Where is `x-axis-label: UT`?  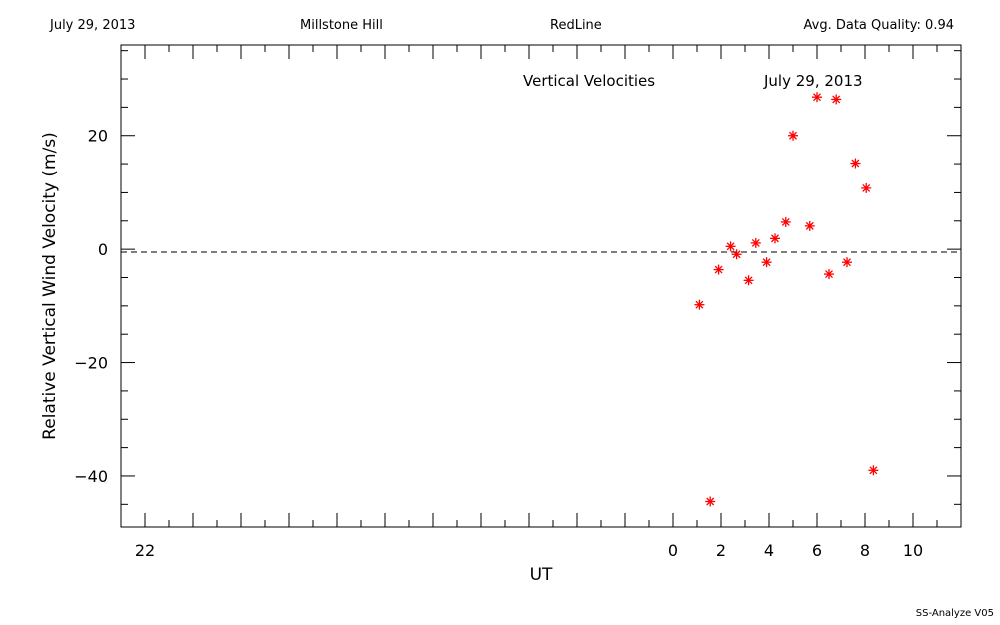
x-axis-label: UT is located at coordinates (541, 575).